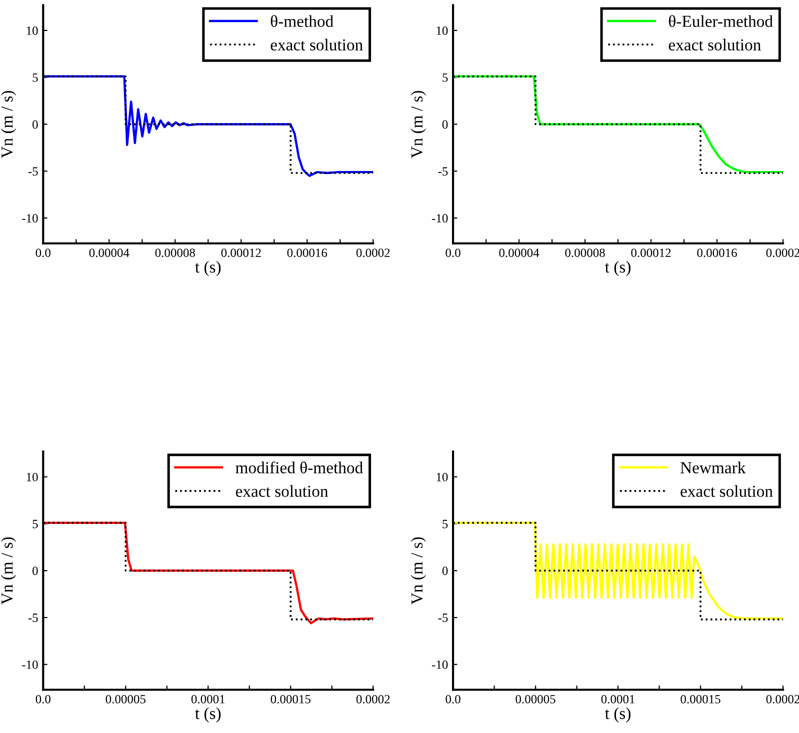 Image resolution: width=799 pixels, height=733 pixels. What do you see at coordinates (302, 21) in the screenshot?
I see `legend-label: θ-method` at bounding box center [302, 21].